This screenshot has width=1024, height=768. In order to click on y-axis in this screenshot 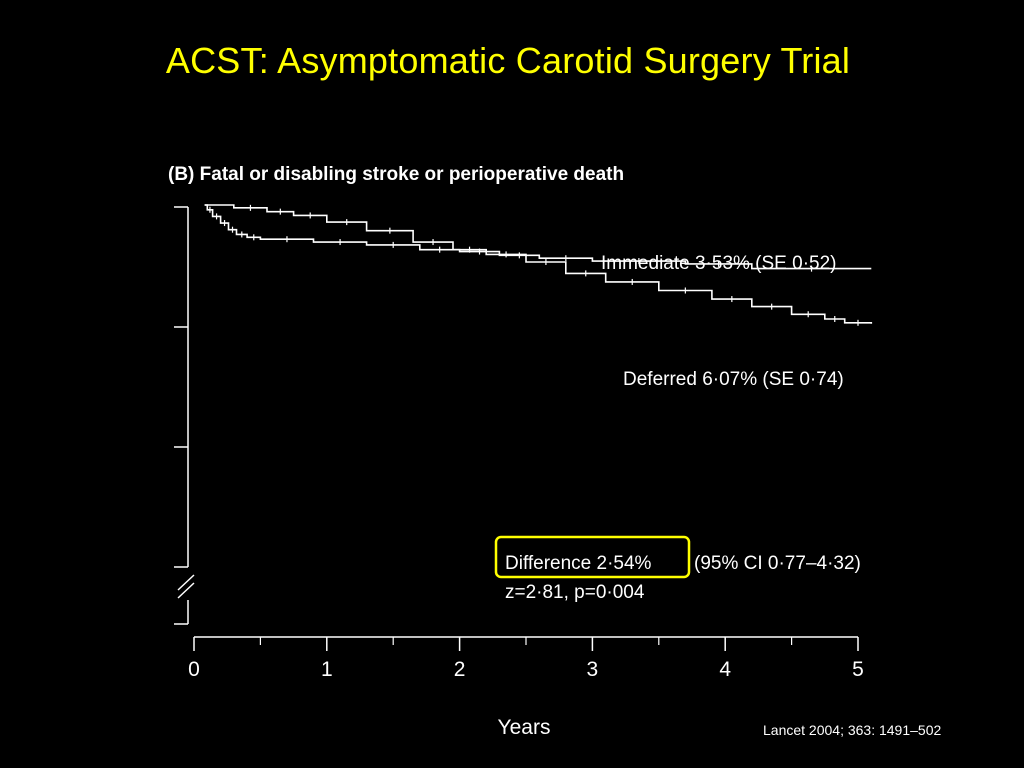, I will do `click(181, 415)`.